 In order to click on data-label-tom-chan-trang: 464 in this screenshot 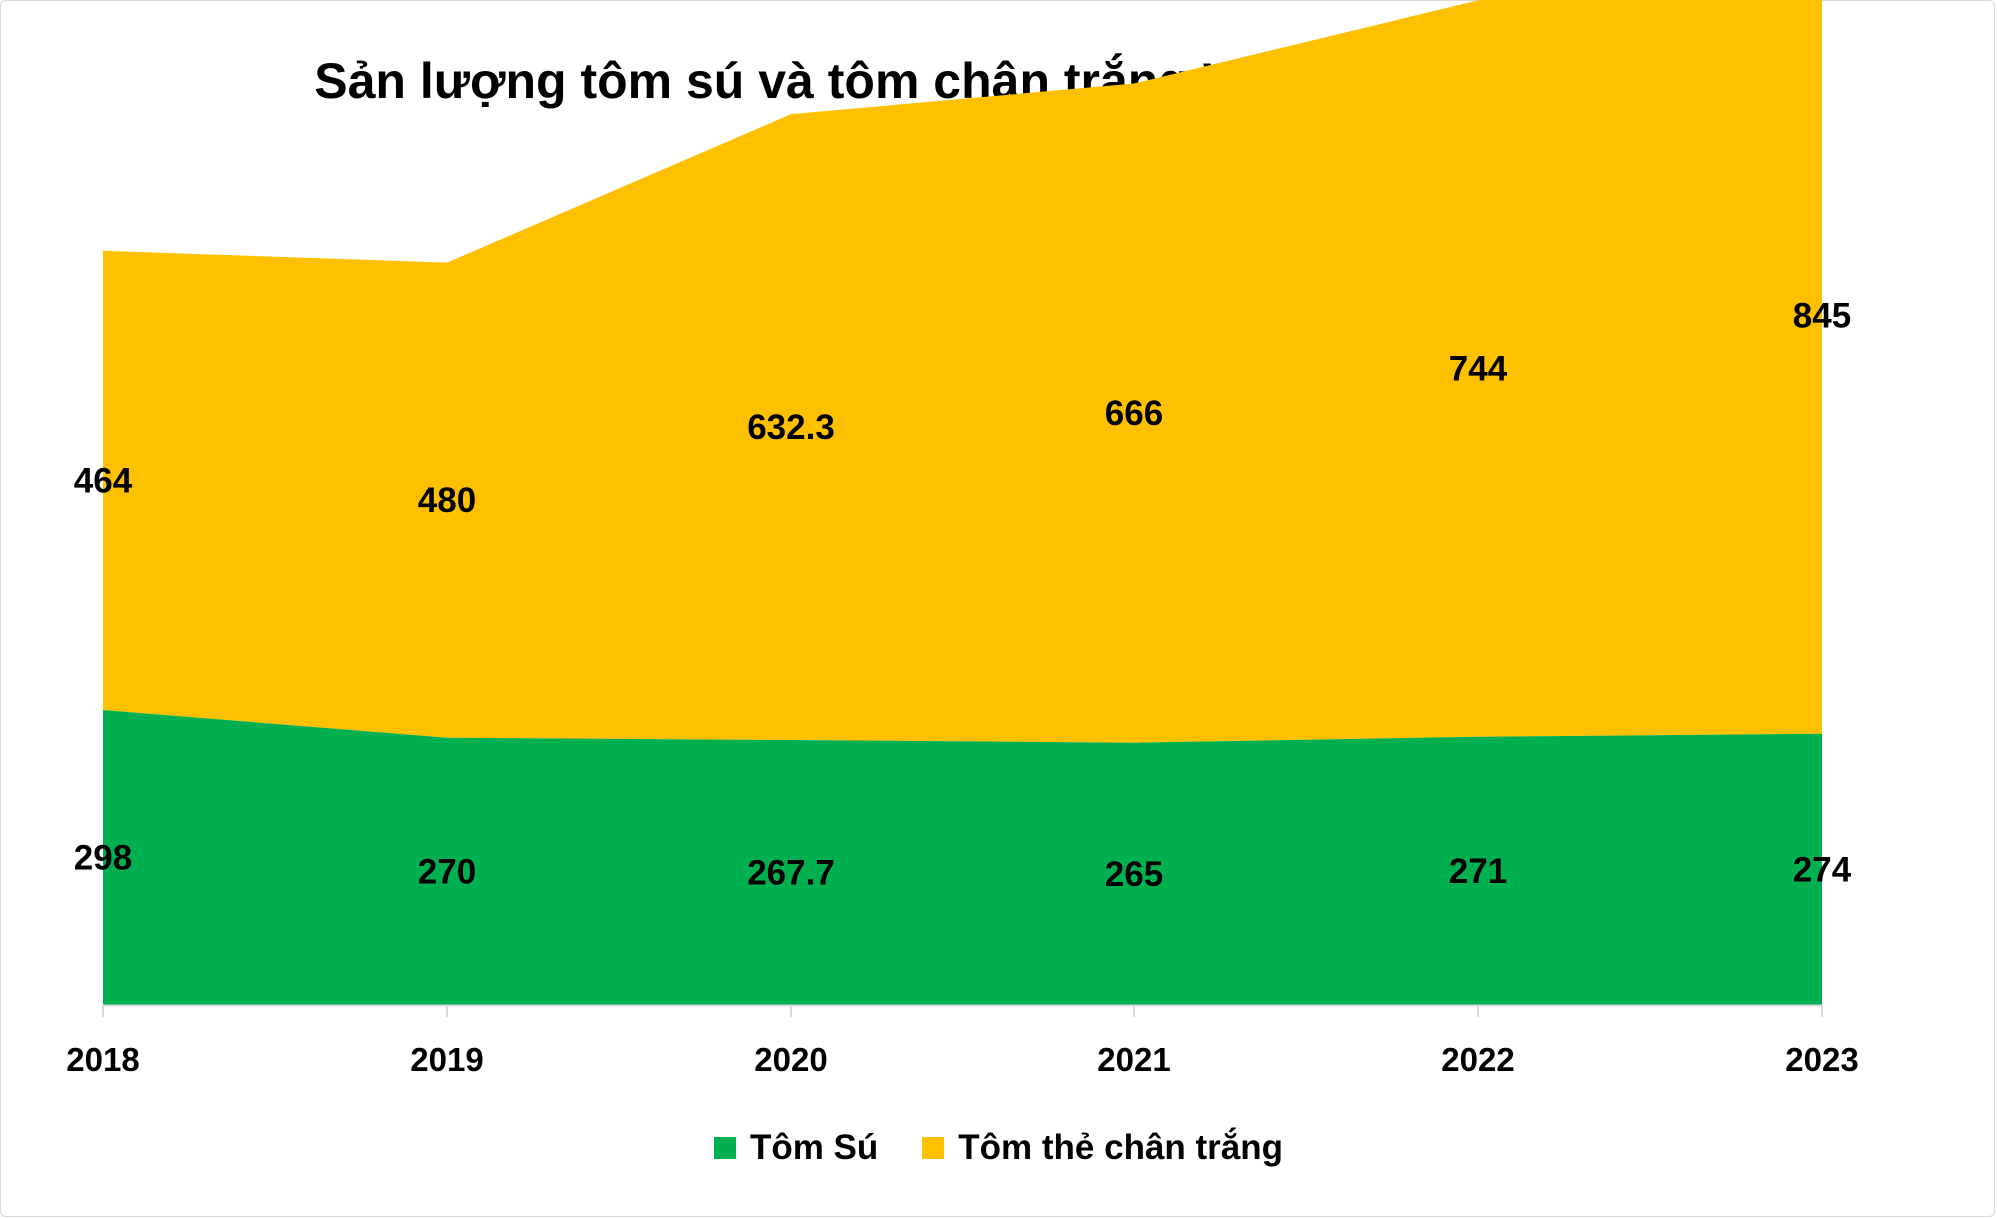, I will do `click(103, 480)`.